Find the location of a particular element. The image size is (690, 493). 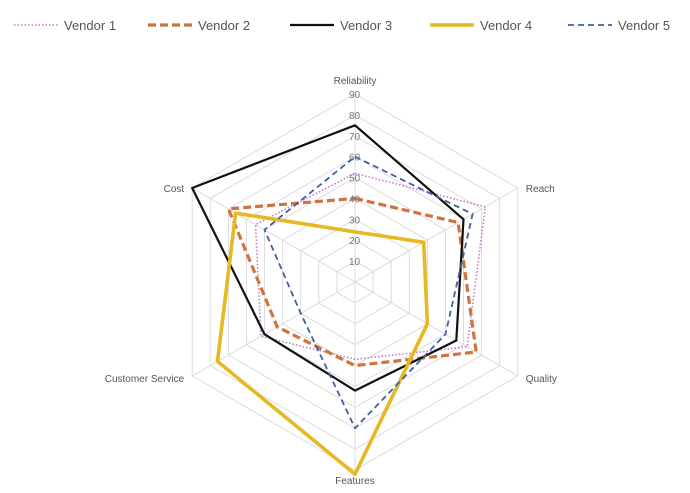

tick-label-40: 40 is located at coordinates (355, 199).